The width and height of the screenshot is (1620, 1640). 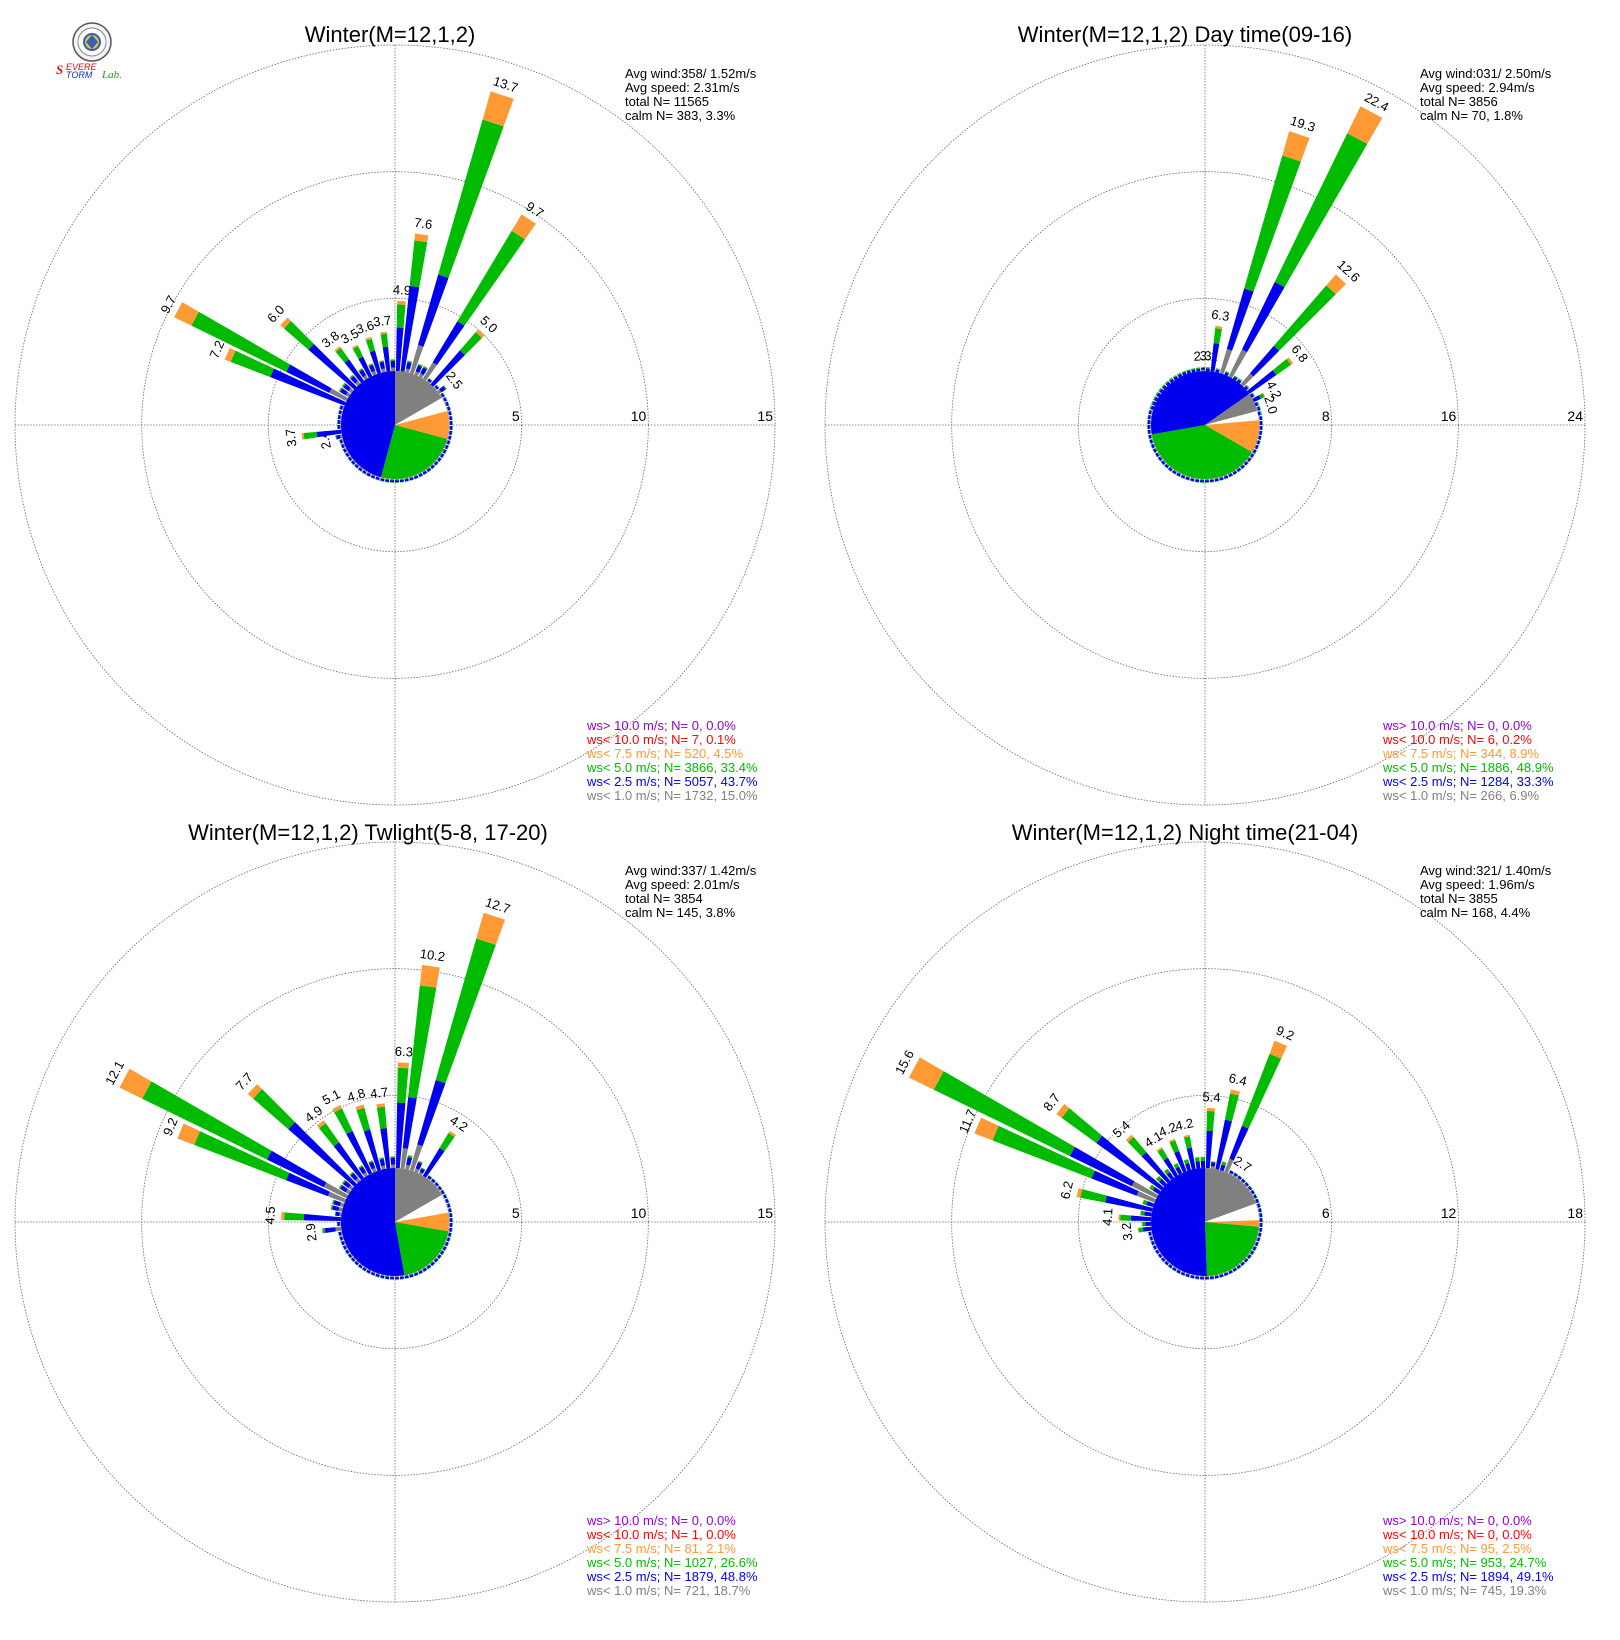 I want to click on legend-entry: ws< 2.5 m/s; N= 1879, 48.8%, so click(x=672, y=1576).